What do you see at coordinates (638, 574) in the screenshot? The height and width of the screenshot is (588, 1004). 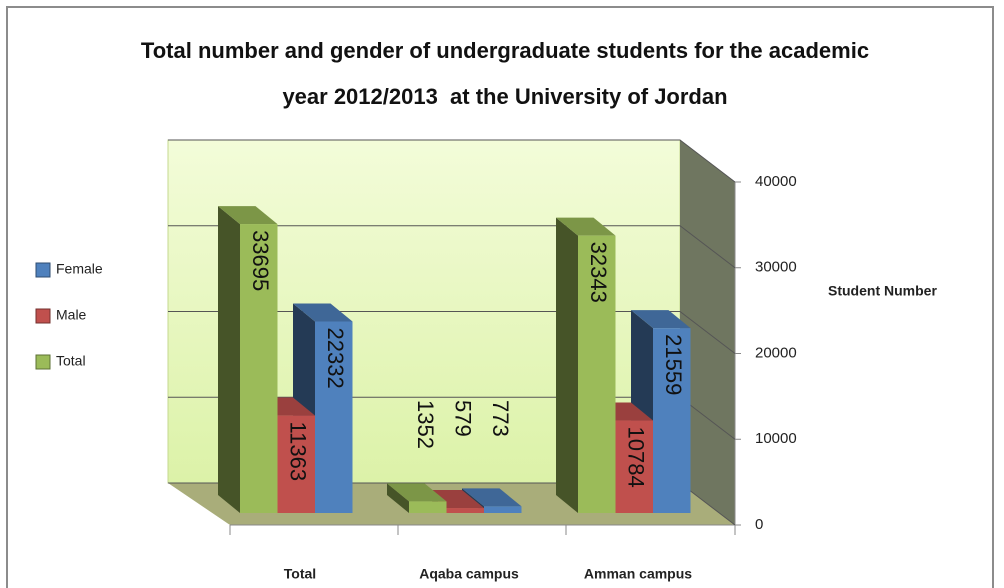 I see `x-tick-label: Amman campus` at bounding box center [638, 574].